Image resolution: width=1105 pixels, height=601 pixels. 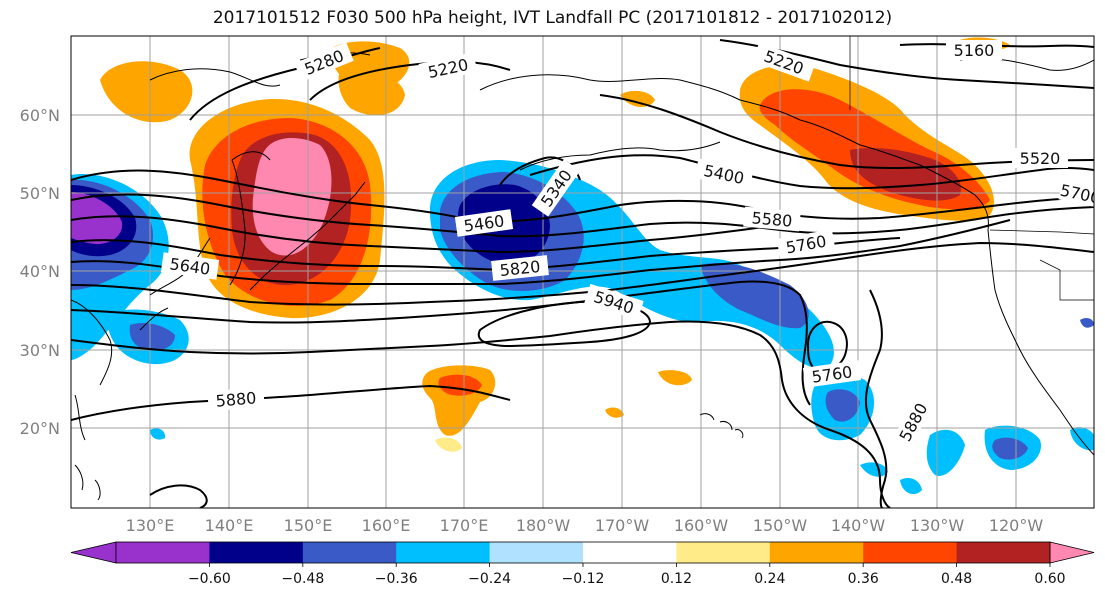 I want to click on ivt-neg-east-tail, so click(x=754, y=295).